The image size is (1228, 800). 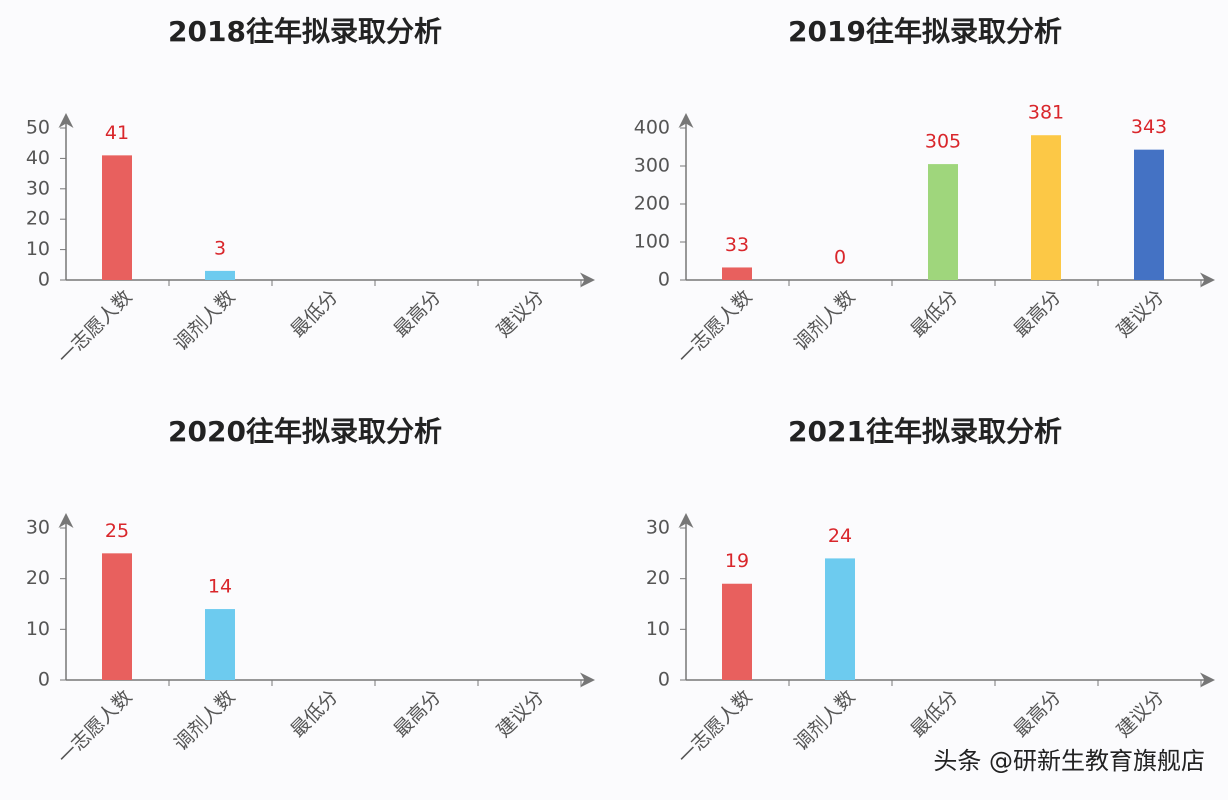 I want to click on value-label: 343, so click(x=1149, y=127).